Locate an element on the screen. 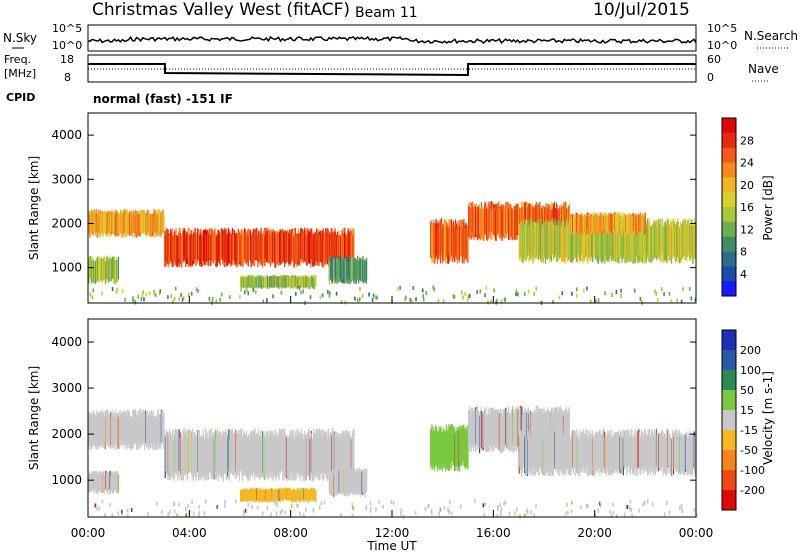 The height and width of the screenshot is (554, 800). colorbar-tick-label: 200 is located at coordinates (750, 350).